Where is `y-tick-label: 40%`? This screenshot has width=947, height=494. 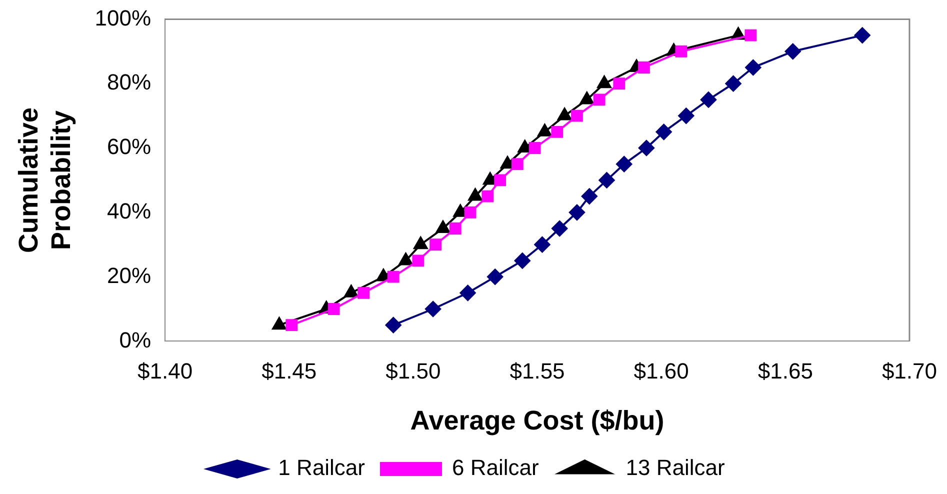
y-tick-label: 40% is located at coordinates (129, 211).